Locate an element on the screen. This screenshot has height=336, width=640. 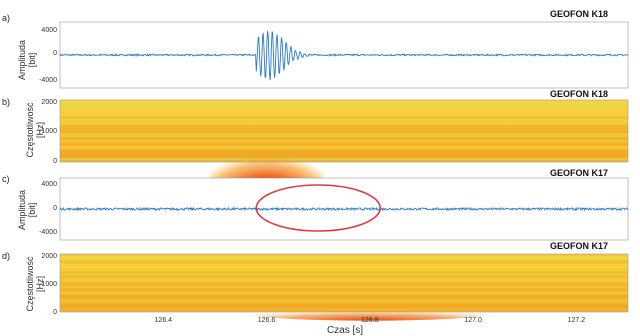
x-axis: 126.4 126.6 126.8 127.0 127.2 is located at coordinates (370, 320).